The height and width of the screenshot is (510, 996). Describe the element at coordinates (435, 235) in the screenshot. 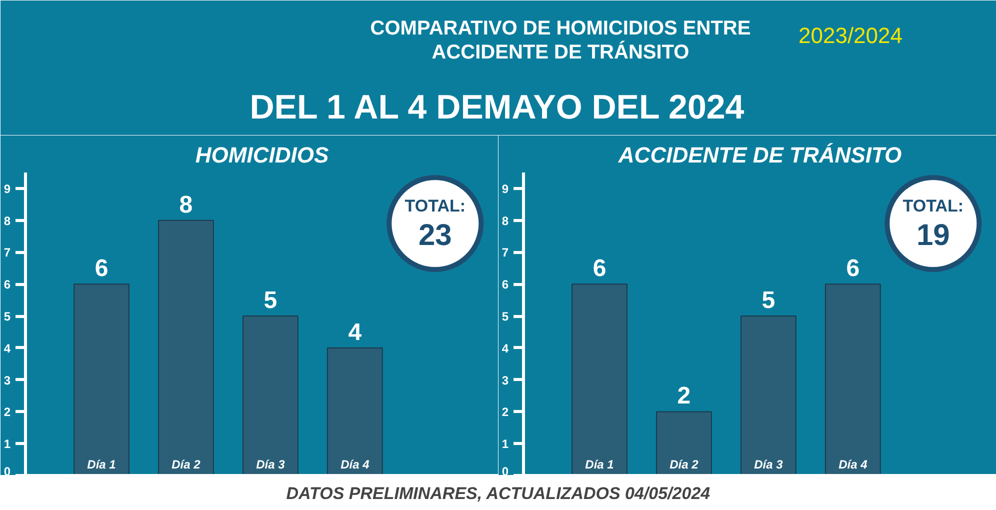

I see `text: 23` at that location.